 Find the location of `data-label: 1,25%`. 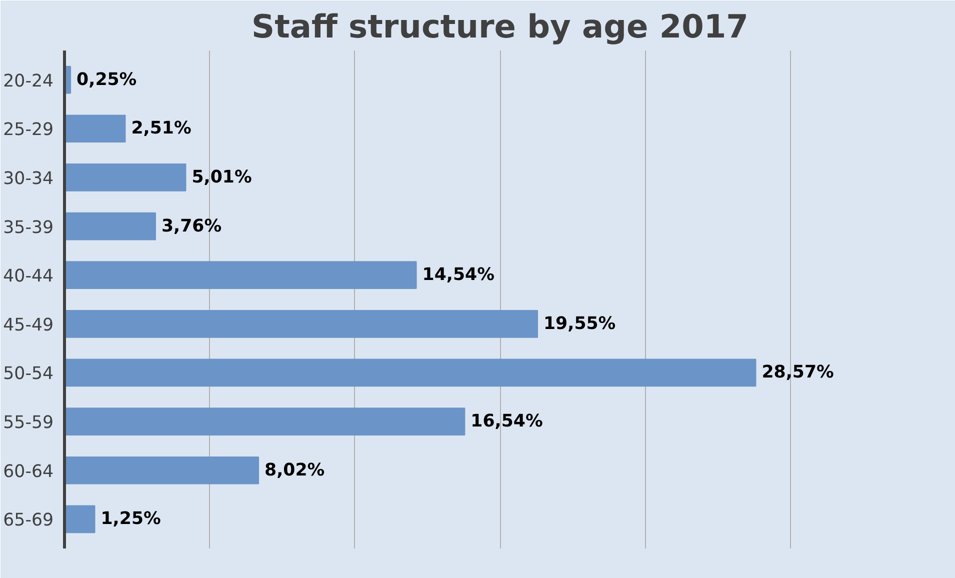

data-label: 1,25% is located at coordinates (130, 519).